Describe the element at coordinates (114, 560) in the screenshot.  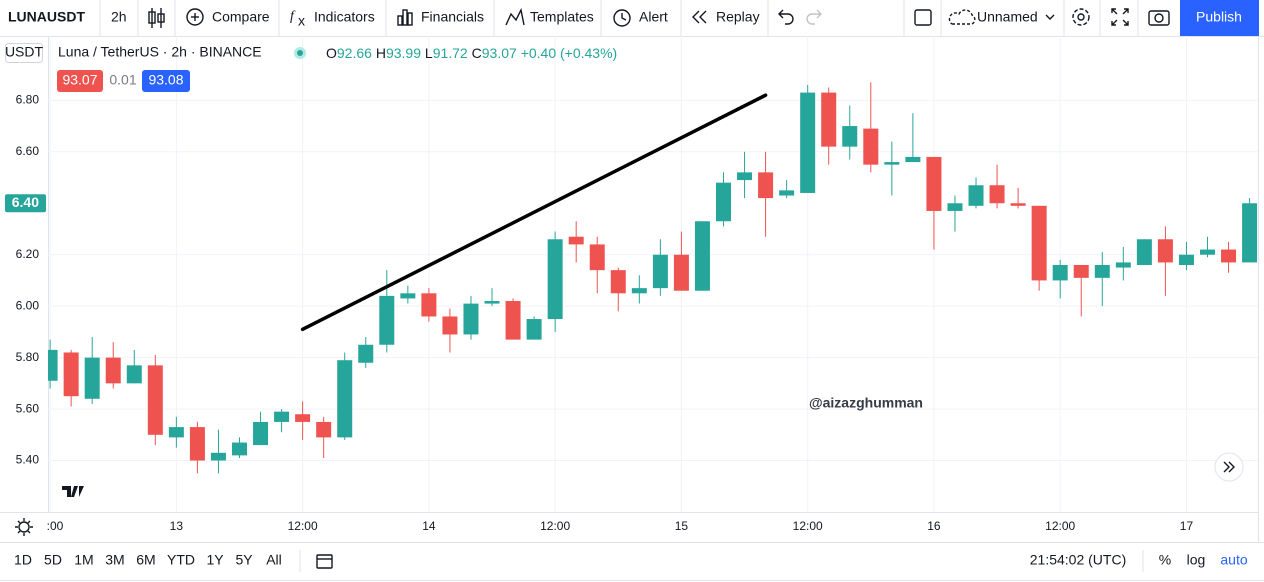
I see `range-button: 3M` at that location.